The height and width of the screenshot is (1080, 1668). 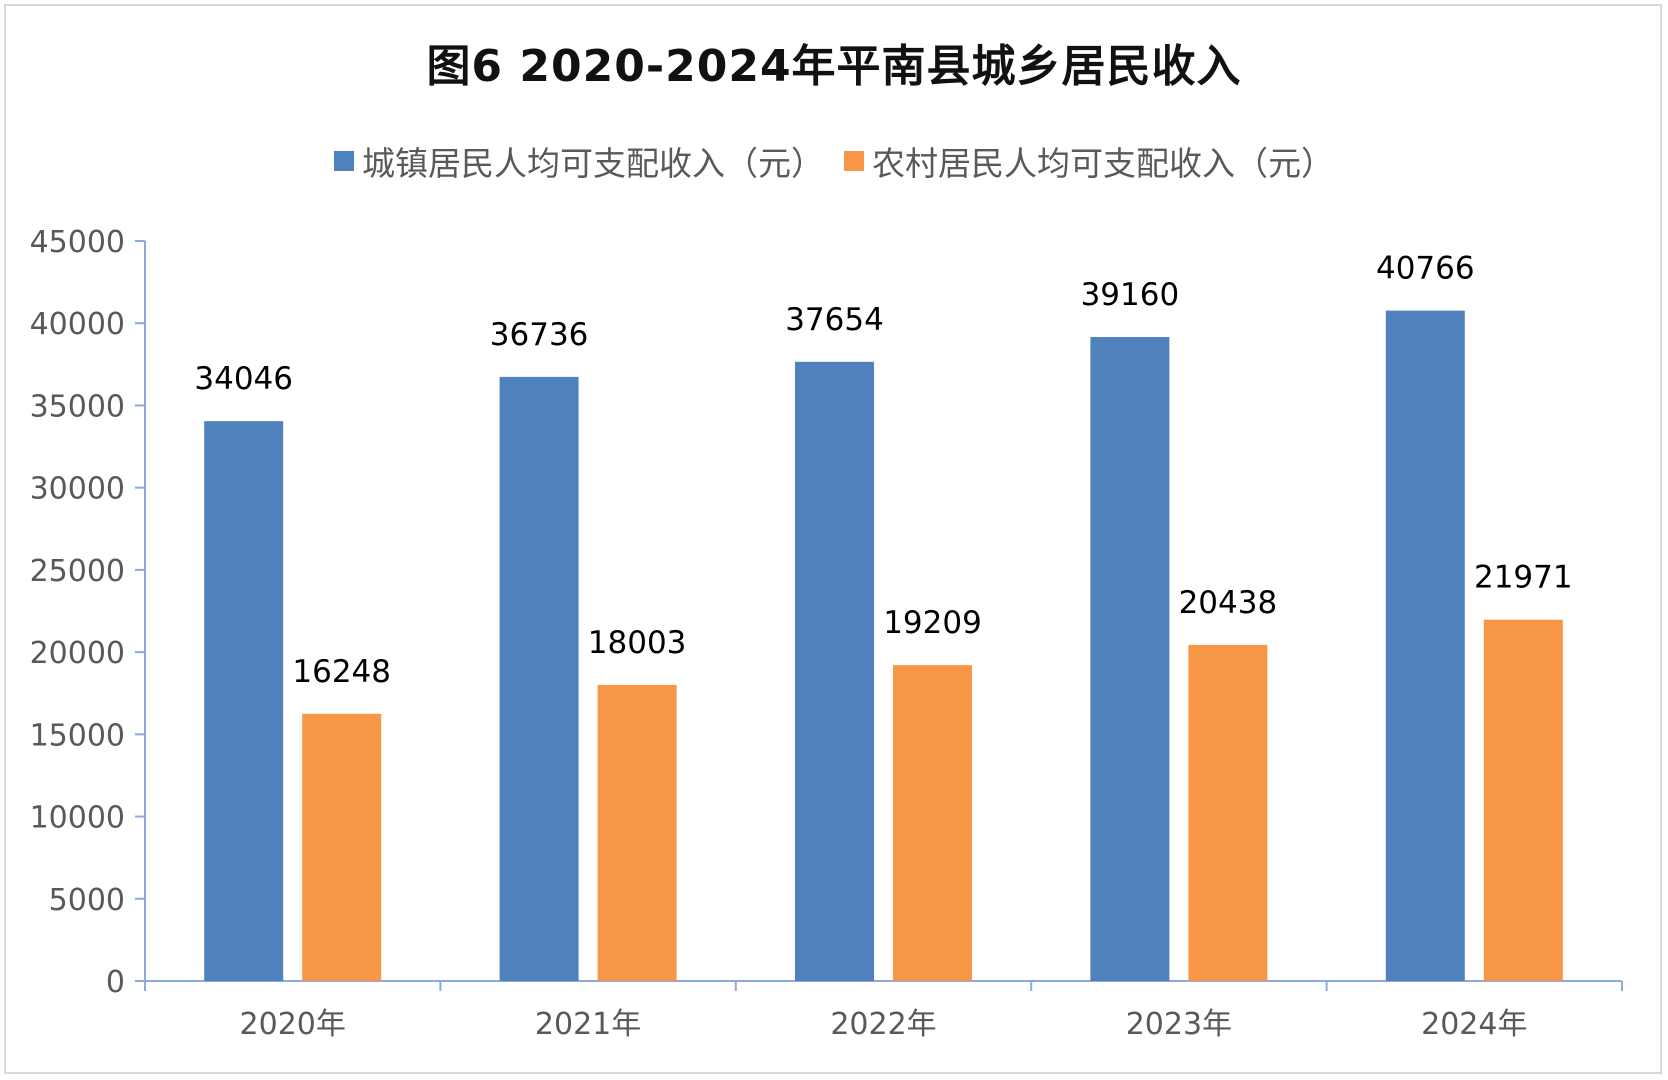 What do you see at coordinates (588, 1024) in the screenshot?
I see `x-tick-label: 2021年` at bounding box center [588, 1024].